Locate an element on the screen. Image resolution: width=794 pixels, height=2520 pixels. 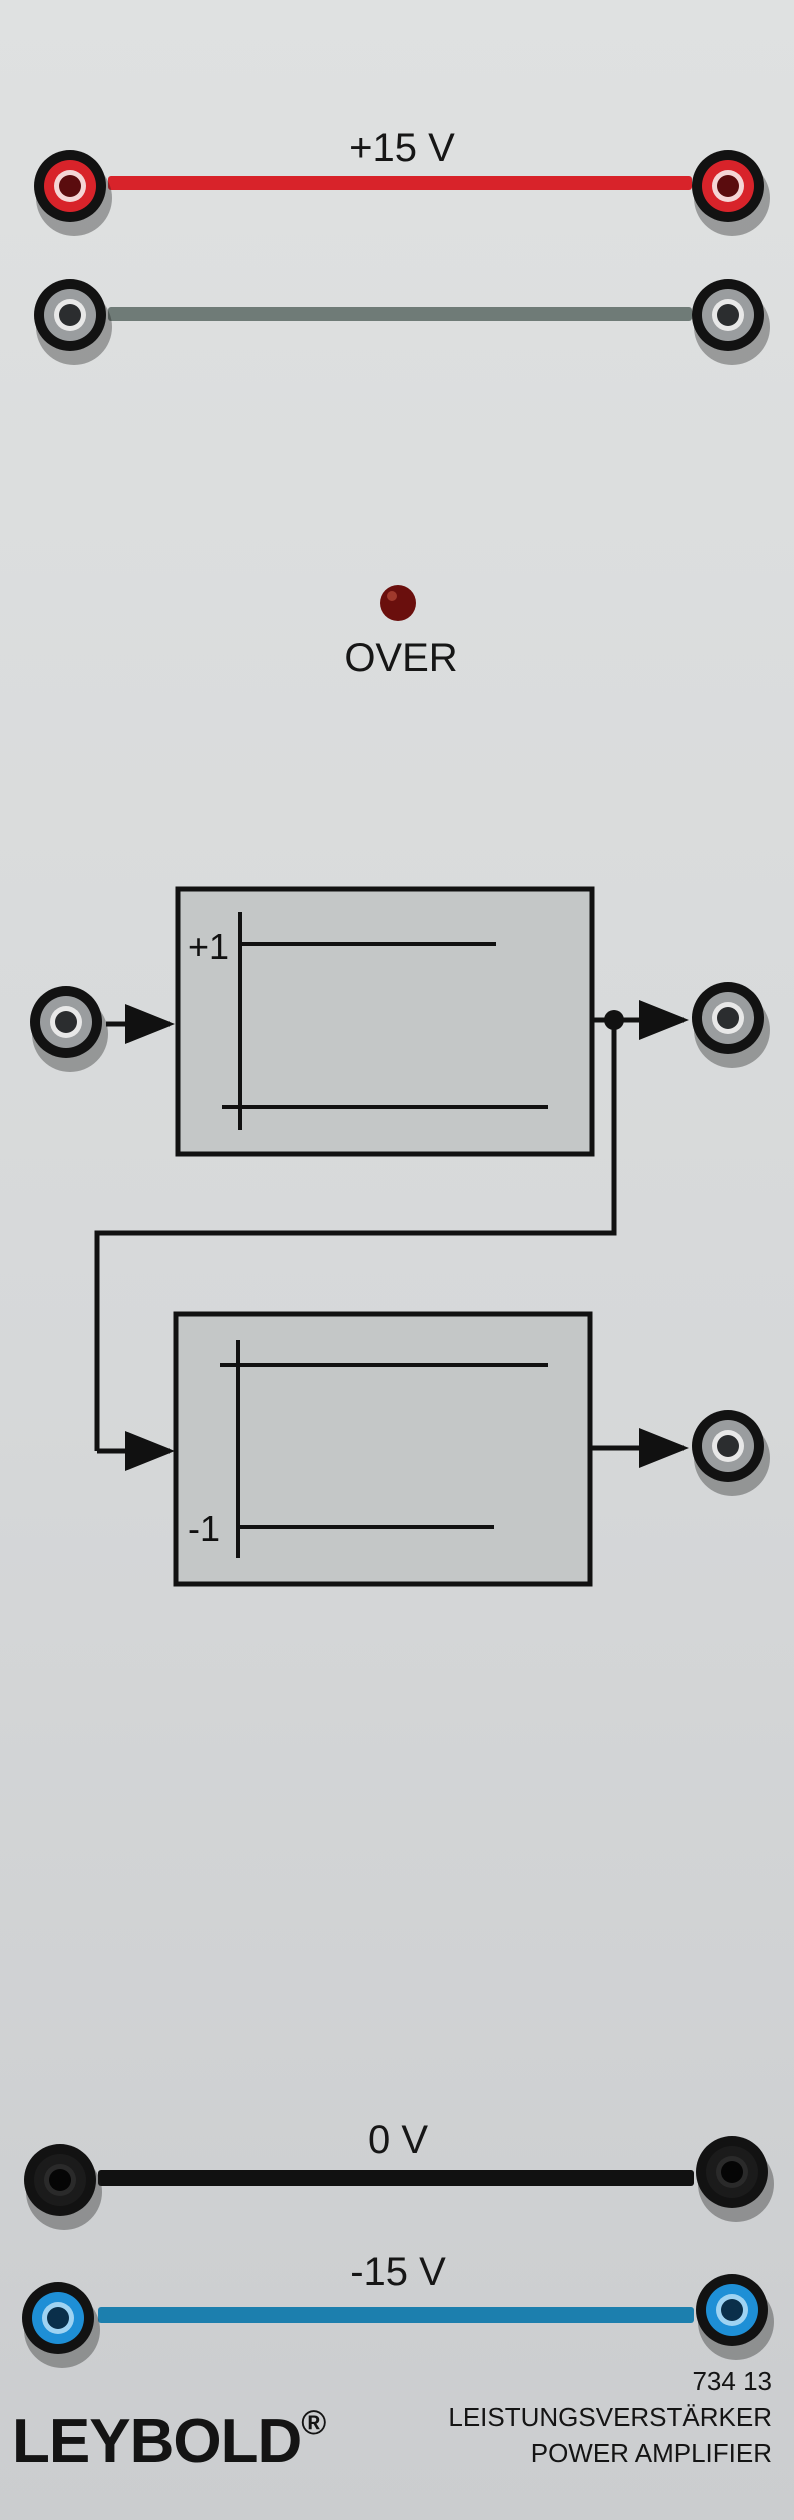
amplifier-plus-box is located at coordinates (385, 1021).